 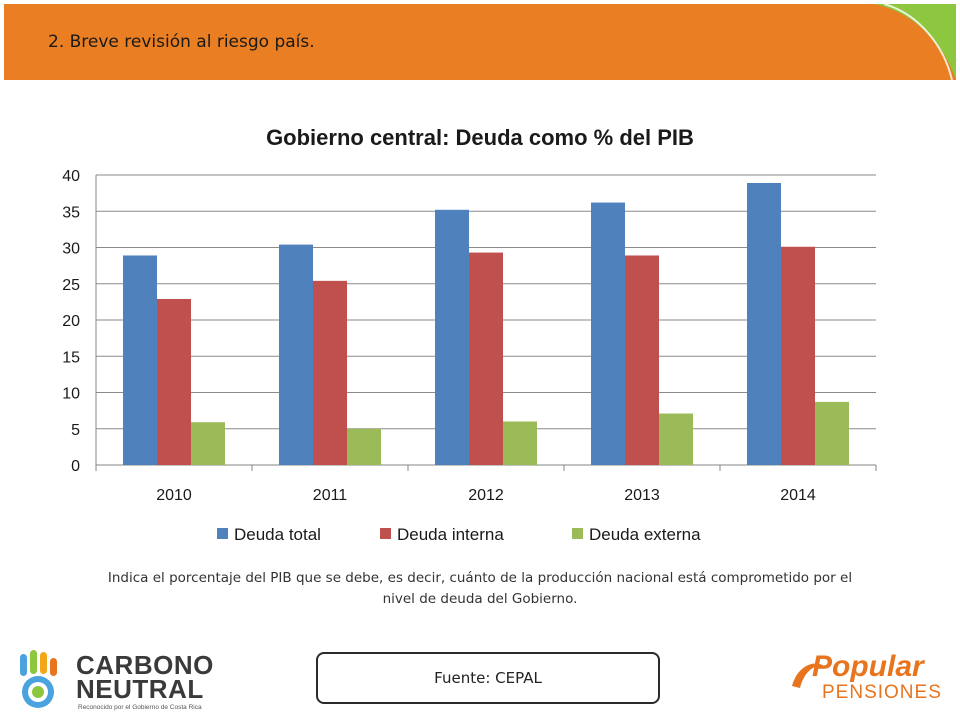 What do you see at coordinates (71, 357) in the screenshot?
I see `y-tick-label: 15` at bounding box center [71, 357].